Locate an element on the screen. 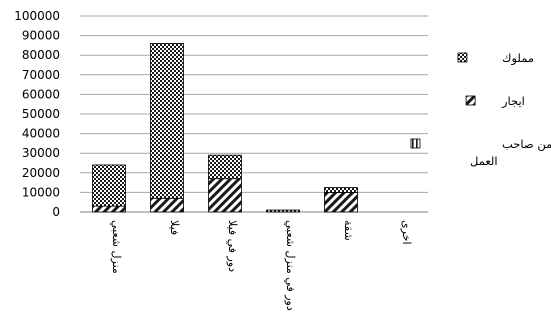 The height and width of the screenshot is (325, 551). y-tick-label: 10000 is located at coordinates (41, 192).